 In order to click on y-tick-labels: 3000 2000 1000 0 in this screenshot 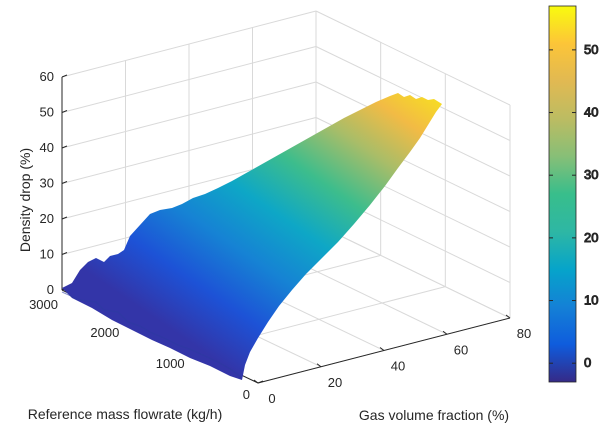, I will do `click(139, 349)`.